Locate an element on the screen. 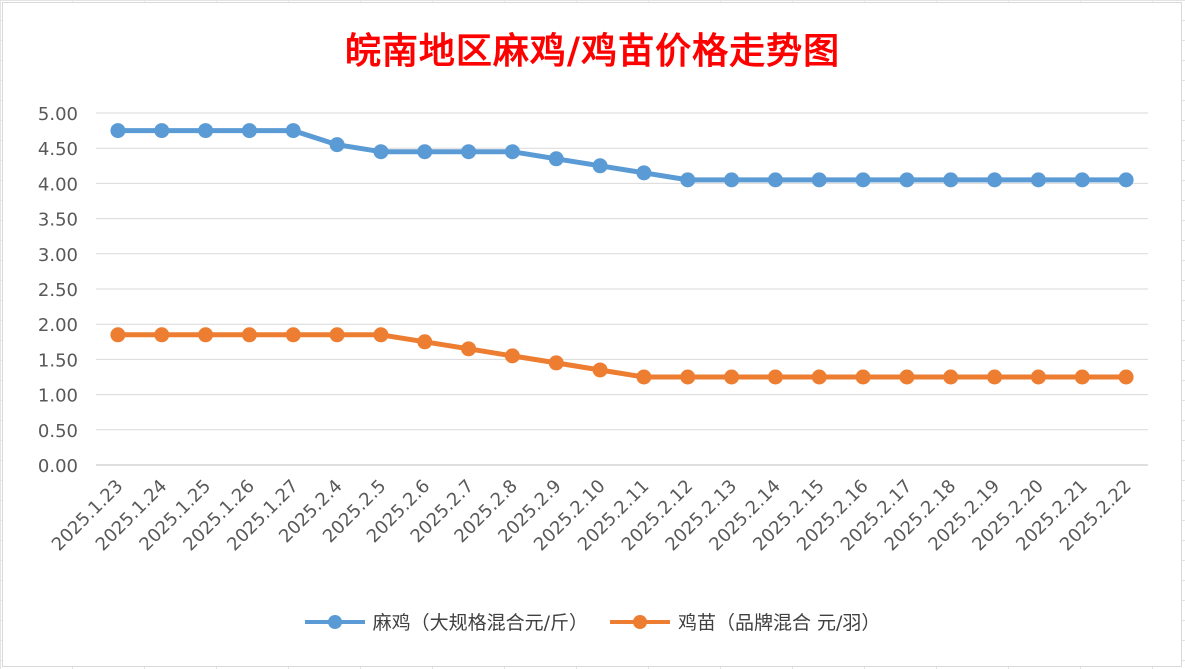 The image size is (1185, 669). legend-item-series-2: 鸡苗（品牌混合 元/羽） is located at coordinates (745, 621).